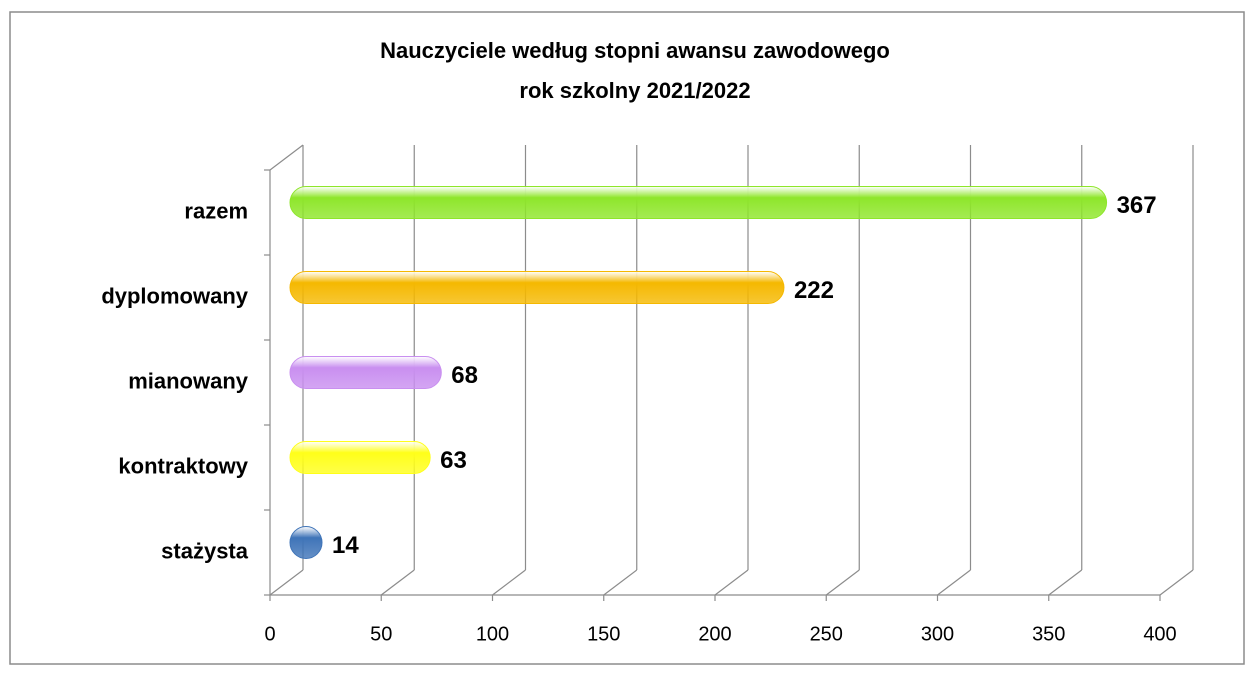  Describe the element at coordinates (826, 634) in the screenshot. I see `x-tick-label: 250` at that location.